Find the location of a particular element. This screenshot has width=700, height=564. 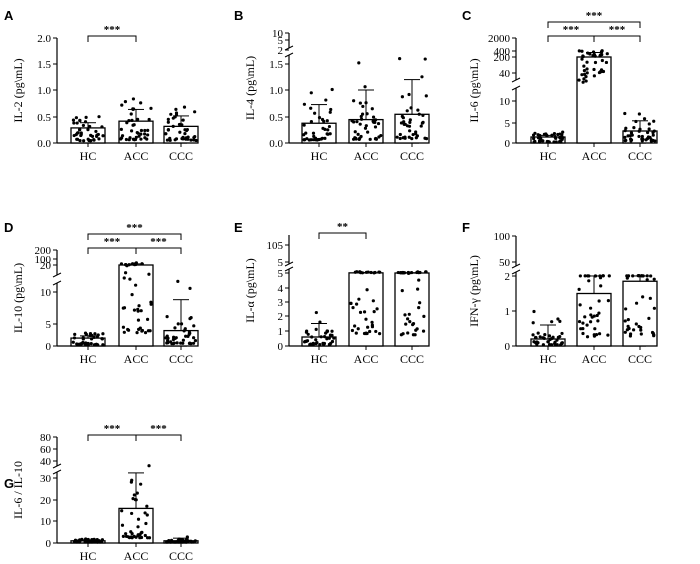

x-tick-label: CCC is located at coordinates (181, 359).